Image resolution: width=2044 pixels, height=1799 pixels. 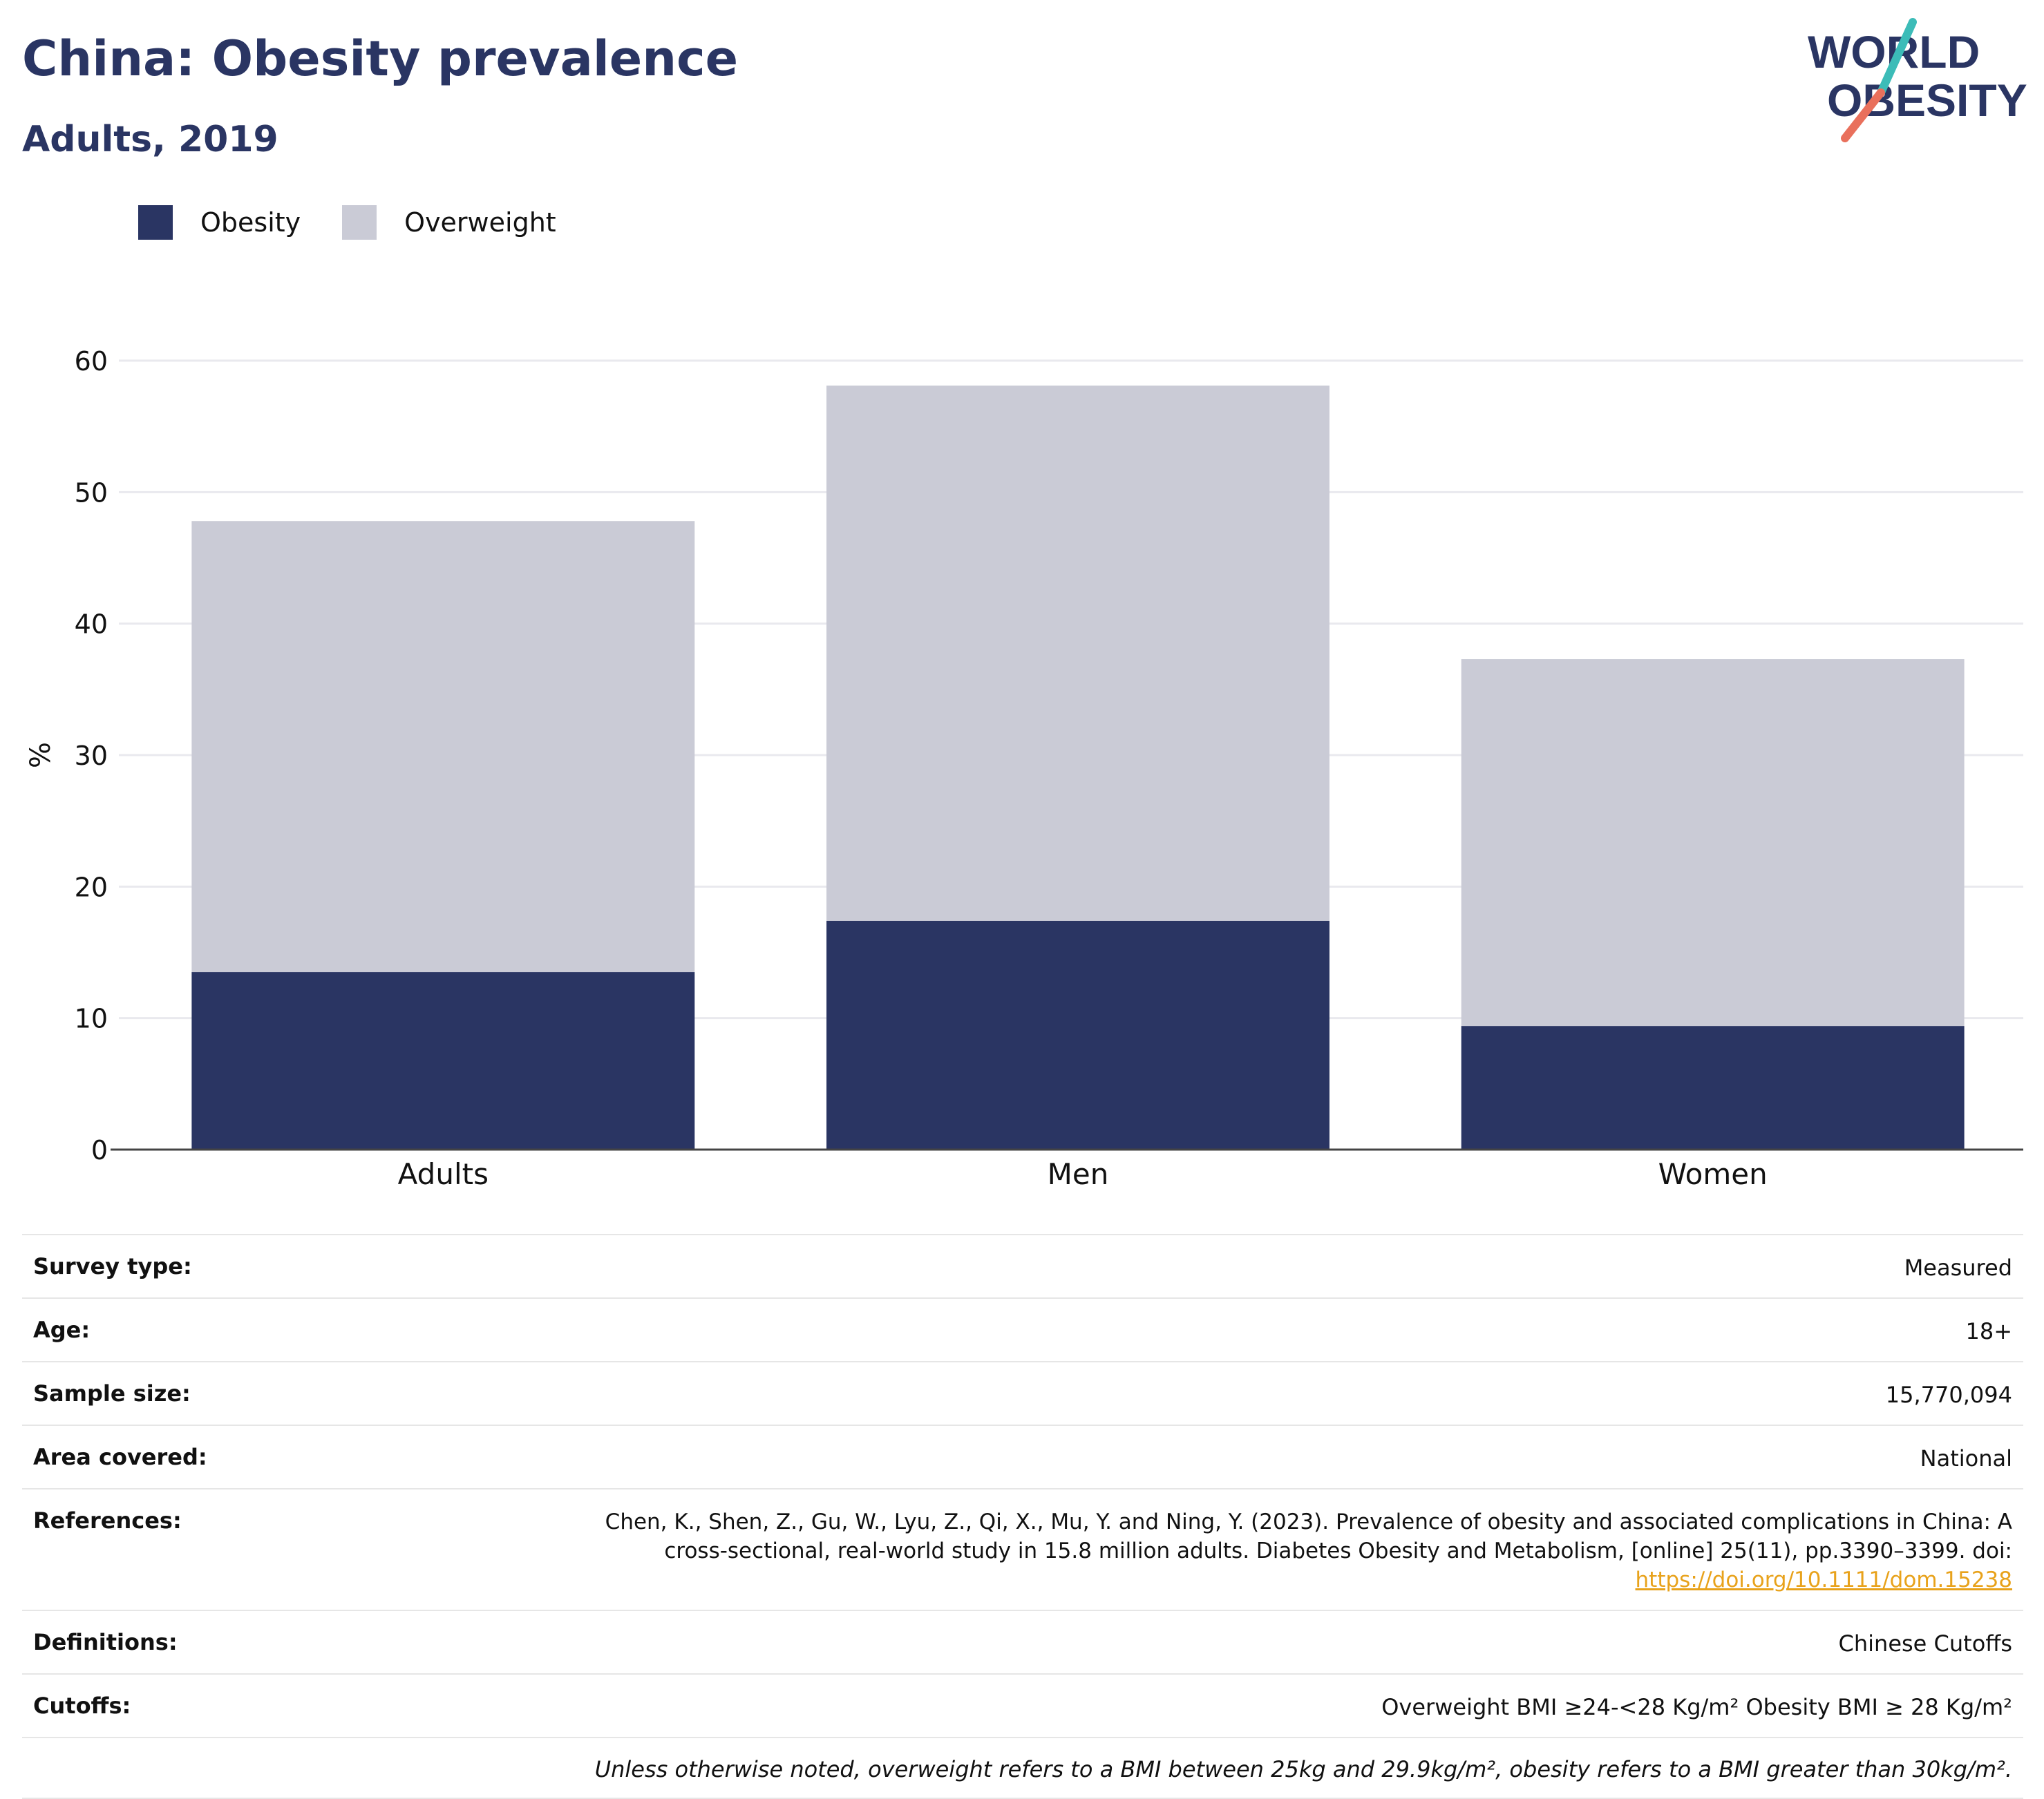 What do you see at coordinates (1078, 1174) in the screenshot?
I see `x-tick-label: Men` at bounding box center [1078, 1174].